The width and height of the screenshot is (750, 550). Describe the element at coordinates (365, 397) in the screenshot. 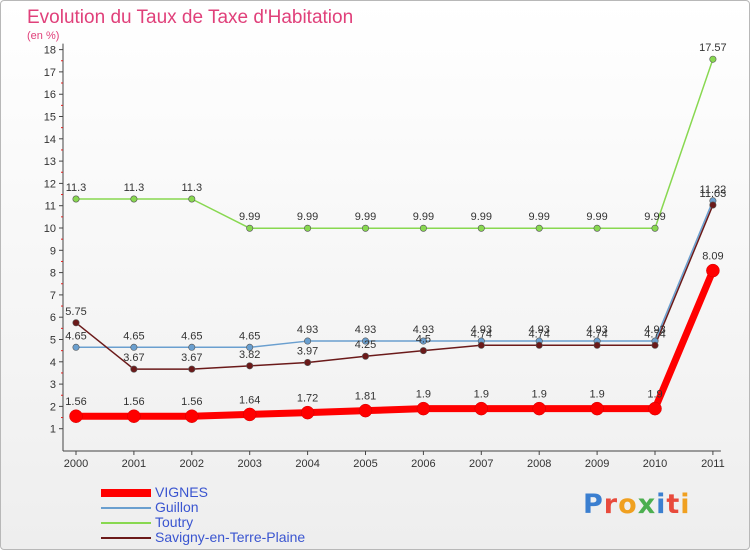

I see `data-label: 1.81` at that location.